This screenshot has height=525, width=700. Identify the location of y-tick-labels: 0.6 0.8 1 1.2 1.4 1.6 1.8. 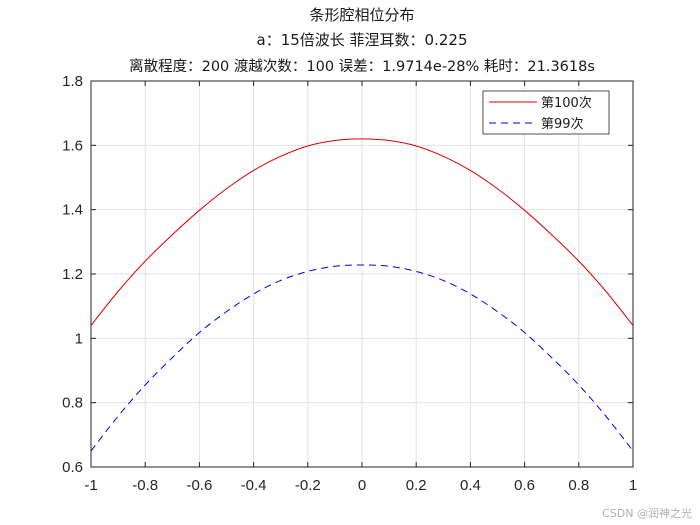
(72, 274).